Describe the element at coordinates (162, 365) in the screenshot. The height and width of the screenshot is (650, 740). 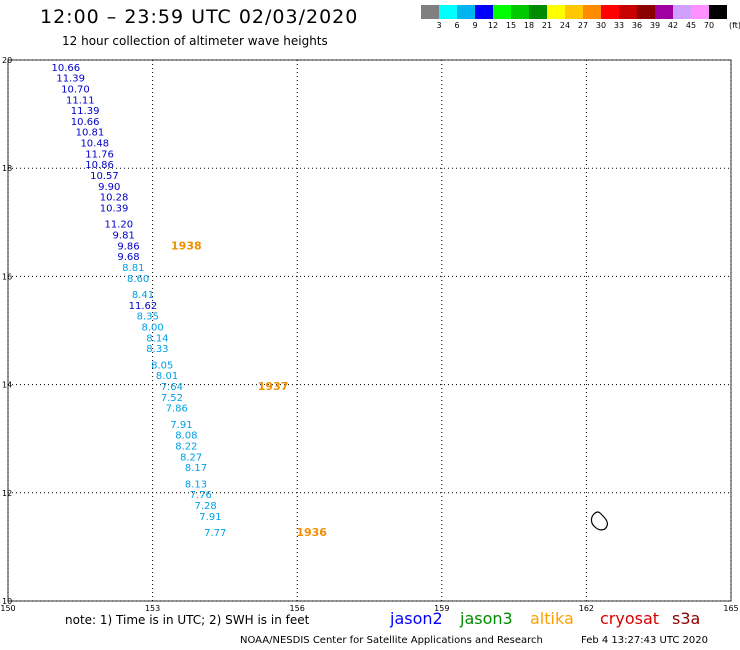
I see `wave-height-value: 8.05` at that location.